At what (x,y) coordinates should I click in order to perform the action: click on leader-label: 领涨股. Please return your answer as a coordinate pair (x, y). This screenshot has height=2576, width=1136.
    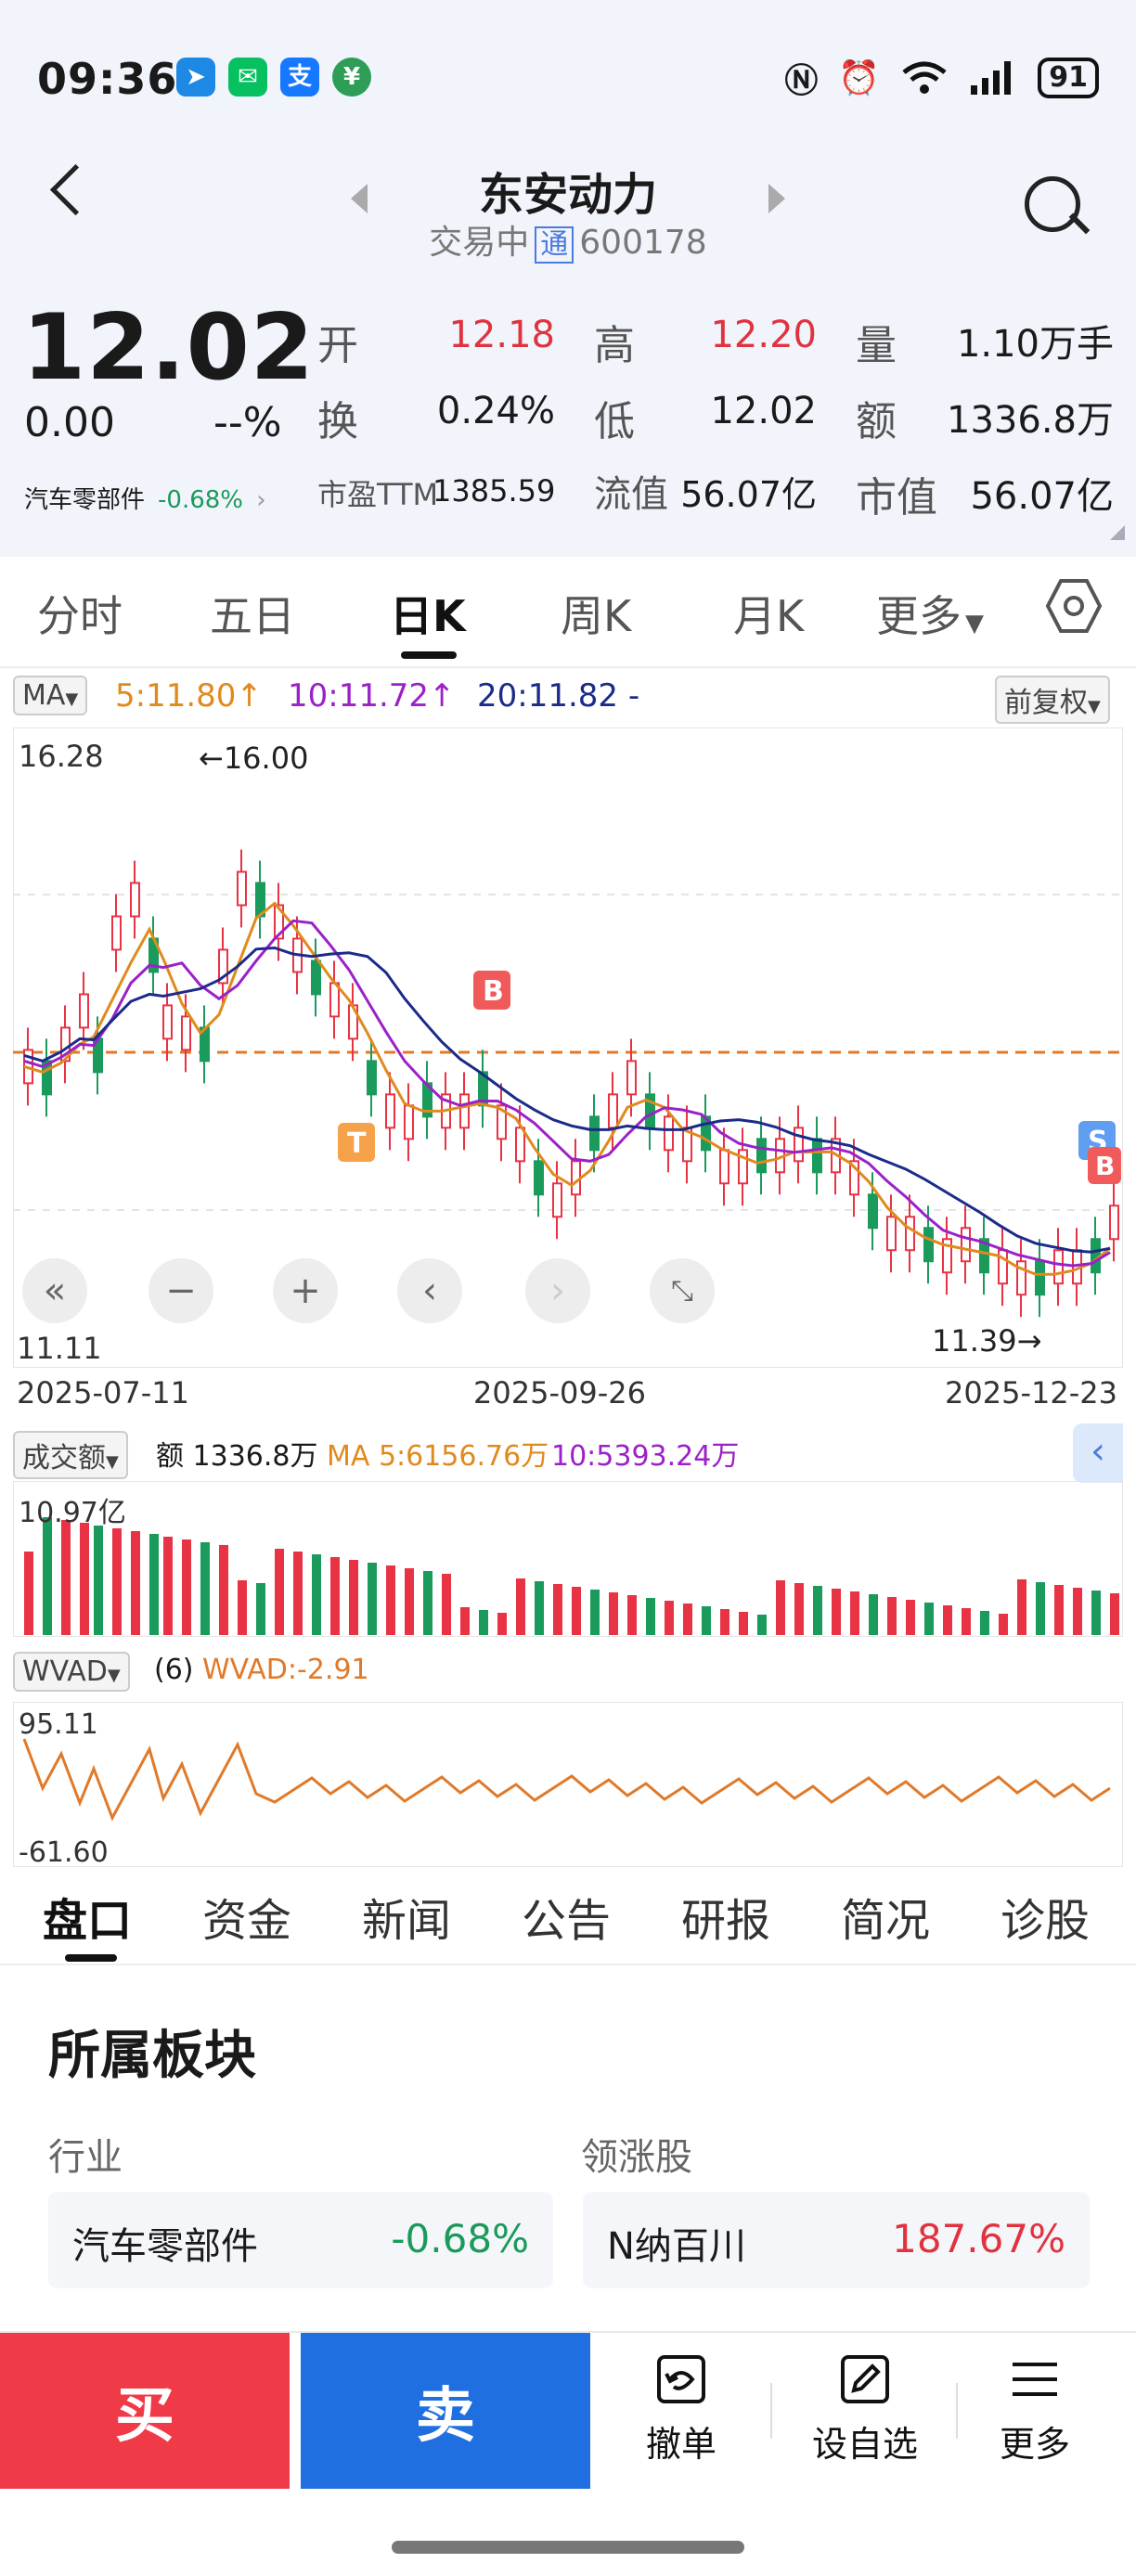
    Looking at the image, I should click on (636, 2157).